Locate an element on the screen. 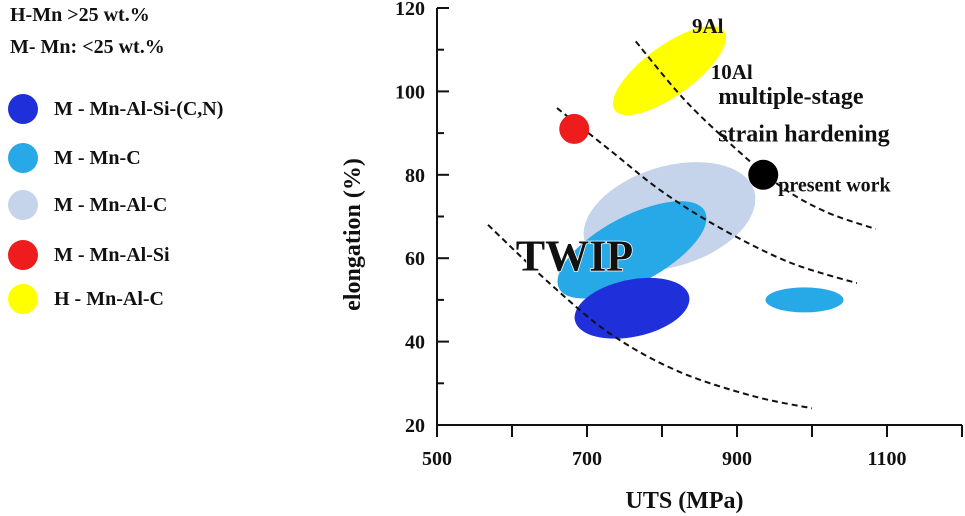  annotation-twip: TWIP is located at coordinates (574, 256).